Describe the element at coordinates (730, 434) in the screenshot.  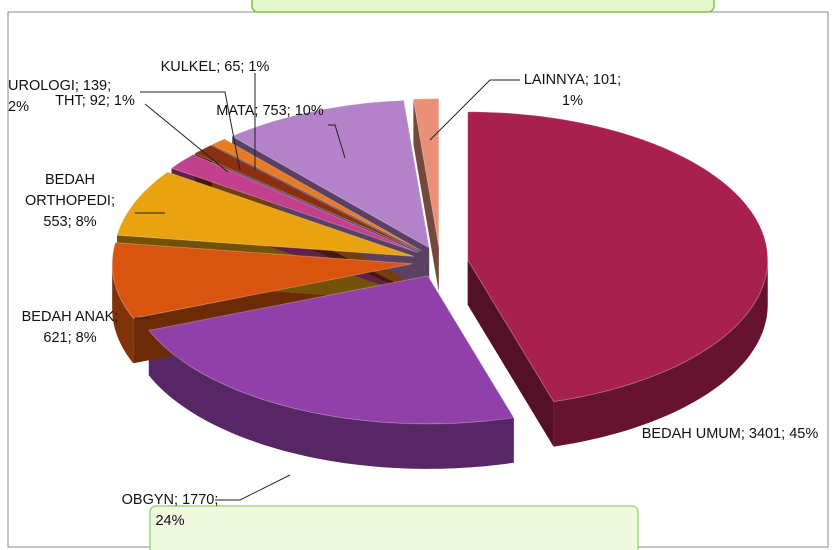
I see `data-label: BEDAH UMUM; 3401; 45%` at that location.